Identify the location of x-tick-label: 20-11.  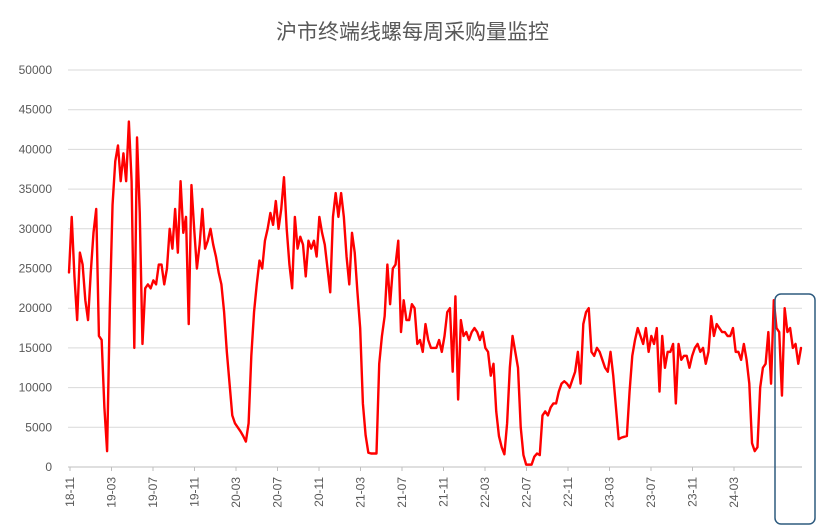
(319, 492).